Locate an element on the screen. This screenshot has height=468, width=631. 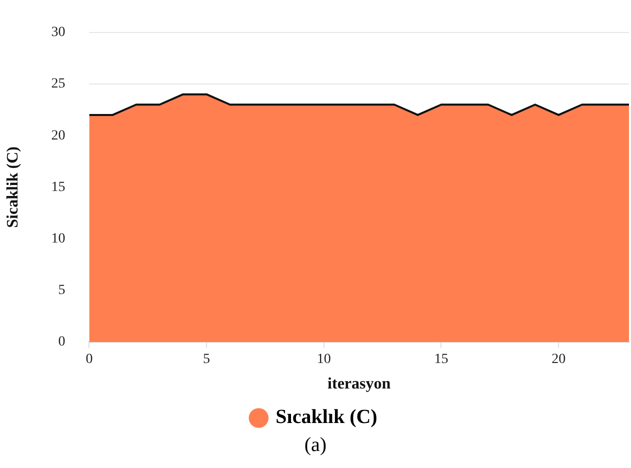
x-tick-label: 10 is located at coordinates (323, 360).